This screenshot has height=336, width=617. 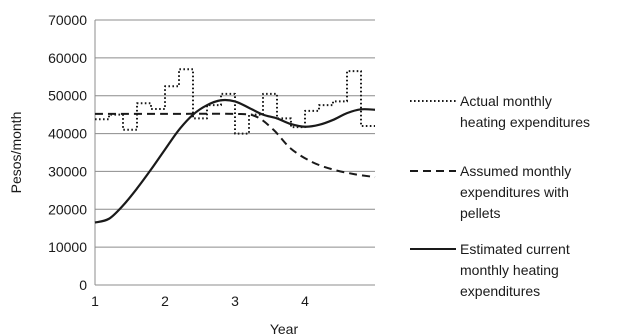 What do you see at coordinates (515, 249) in the screenshot?
I see `legend-label-2-0: Estimated current` at bounding box center [515, 249].